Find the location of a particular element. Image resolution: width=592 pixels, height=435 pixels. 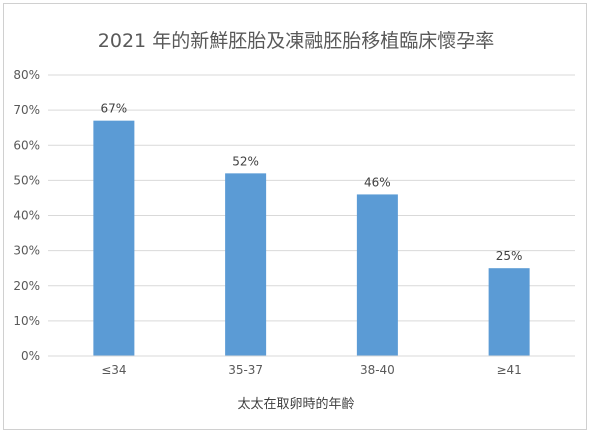

x-axis-ticks: ≤34 35-37 38-40 ≥41 is located at coordinates (311, 370).